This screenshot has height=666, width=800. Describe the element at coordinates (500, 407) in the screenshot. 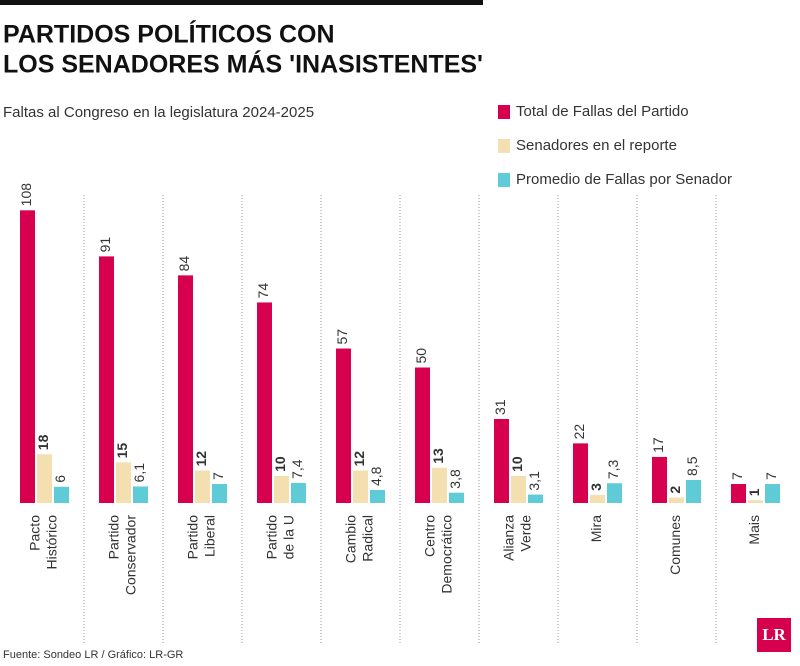

I see `value-label: 31` at that location.